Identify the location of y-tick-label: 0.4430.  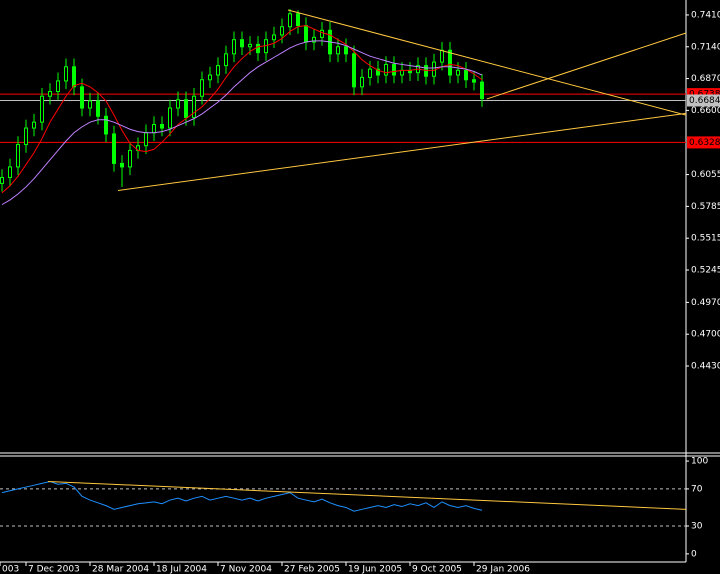
(705, 367).